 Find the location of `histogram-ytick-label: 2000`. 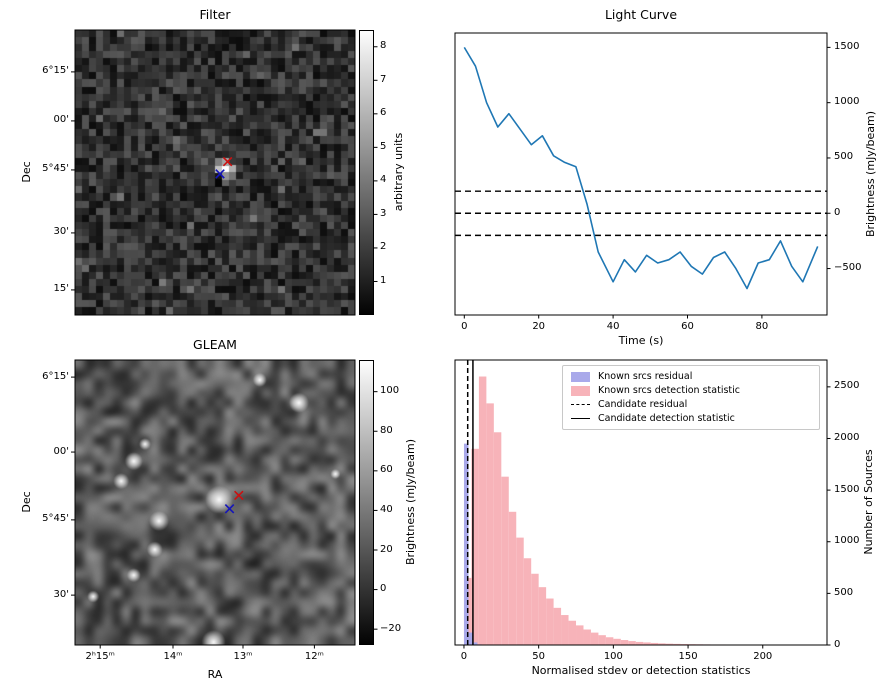

histogram-ytick-label: 2000 is located at coordinates (847, 437).